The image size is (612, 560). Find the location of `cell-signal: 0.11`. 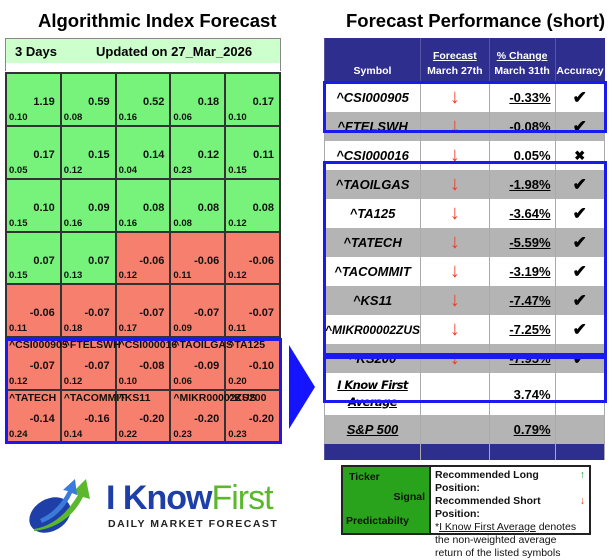

cell-signal: 0.11 is located at coordinates (263, 154).